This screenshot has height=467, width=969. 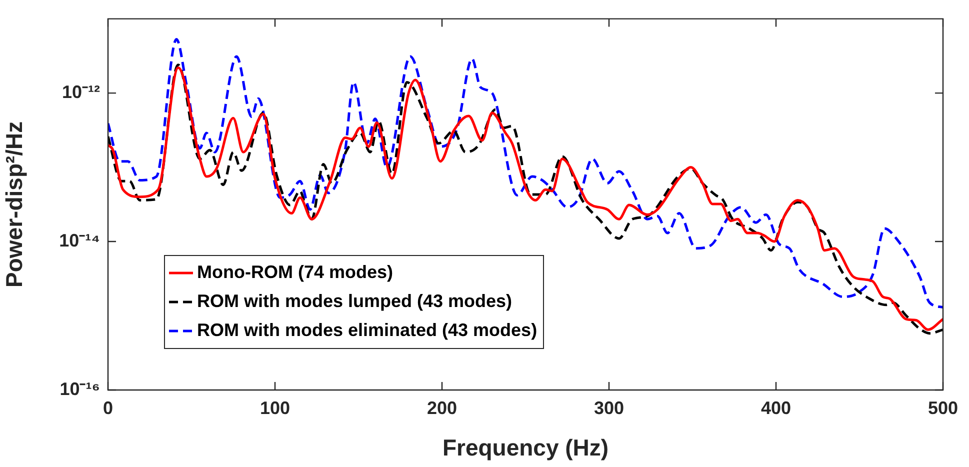 I want to click on y-tick-label: 10⁻¹², so click(x=81, y=92).